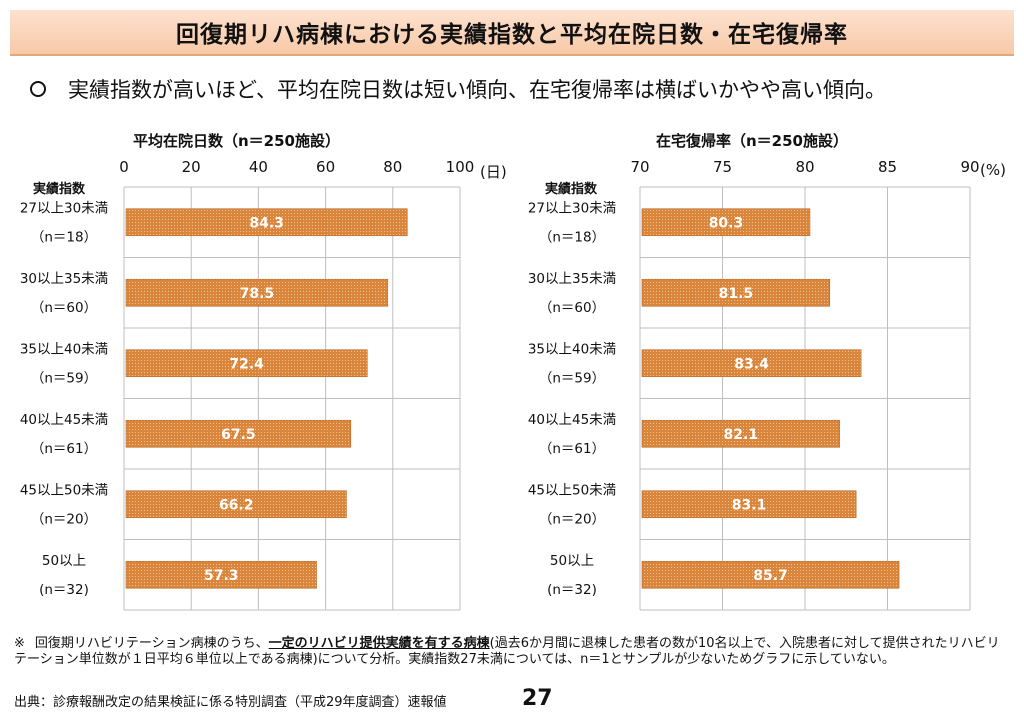 The height and width of the screenshot is (724, 1024). I want to click on bar-value-label: 67.5, so click(238, 435).